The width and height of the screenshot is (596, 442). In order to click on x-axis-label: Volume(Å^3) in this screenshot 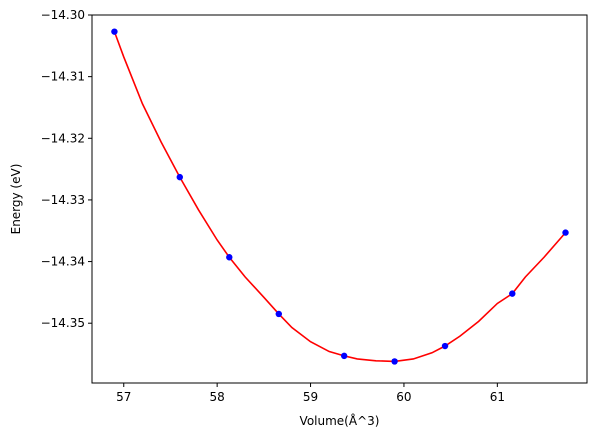, I will do `click(340, 420)`.